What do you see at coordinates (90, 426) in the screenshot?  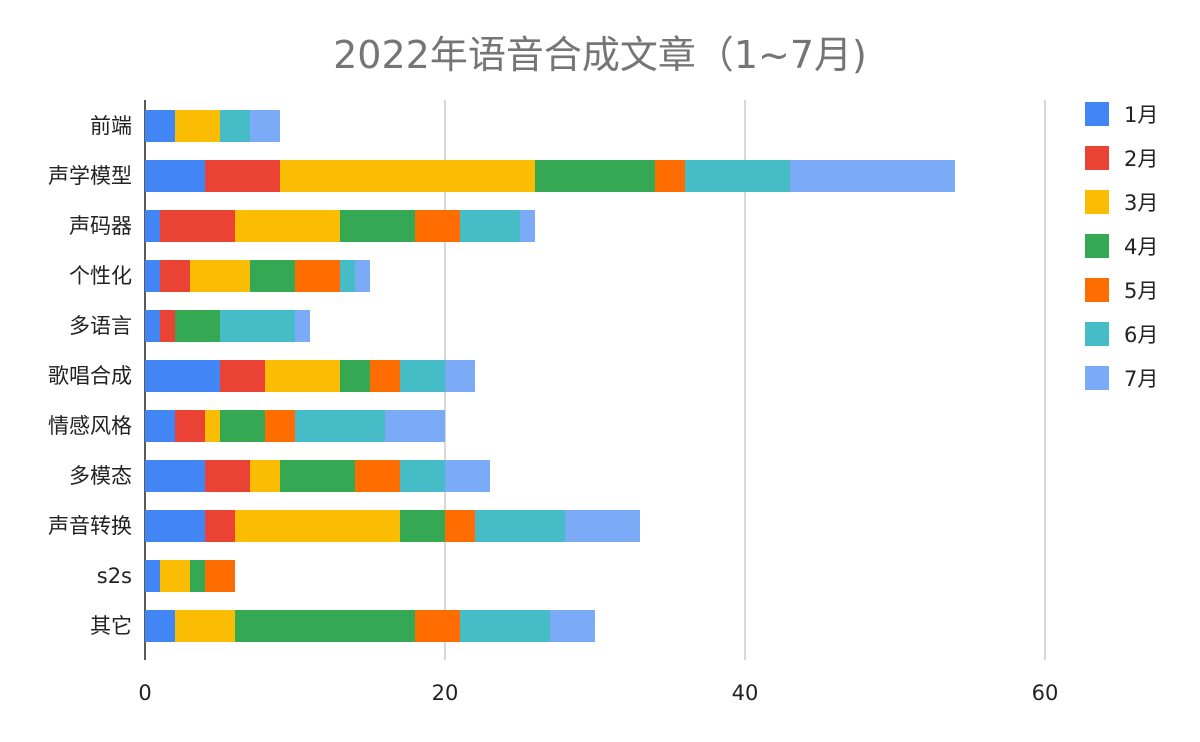 I see `category-label: 情感风格` at bounding box center [90, 426].